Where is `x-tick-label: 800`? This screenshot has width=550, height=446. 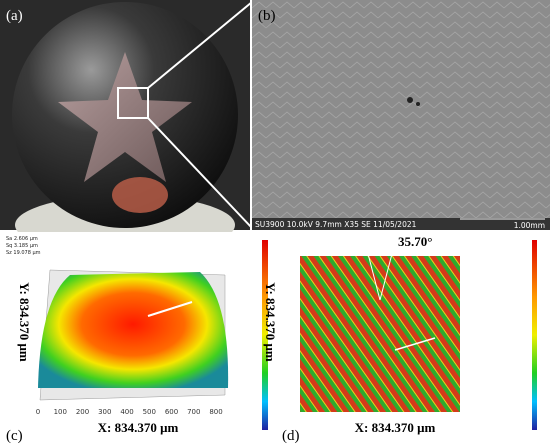 x-tick-label: 800 is located at coordinates (215, 412).